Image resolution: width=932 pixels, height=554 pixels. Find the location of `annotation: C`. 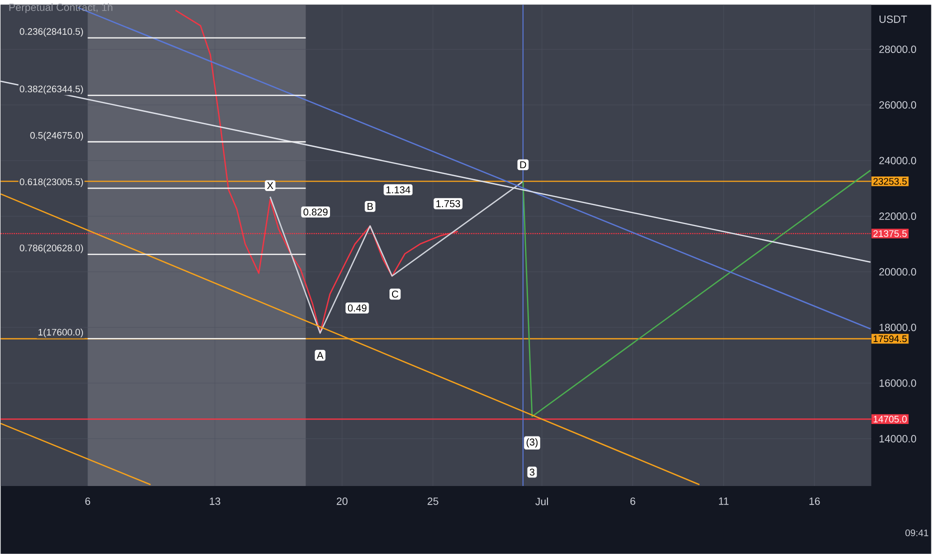

annotation: C is located at coordinates (395, 294).